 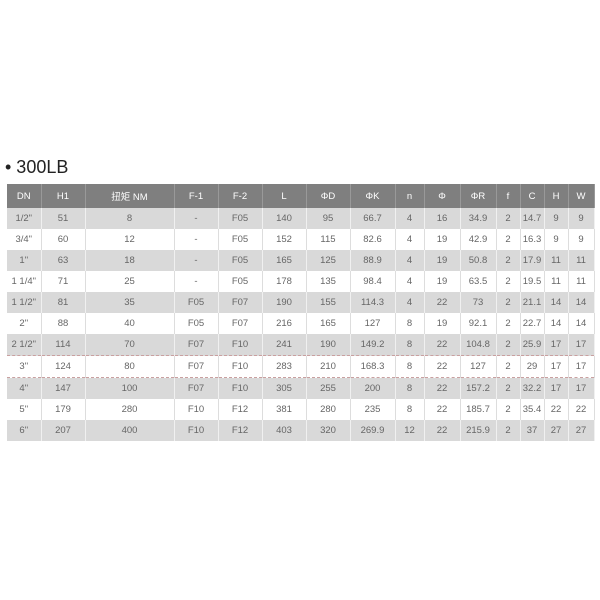 What do you see at coordinates (478, 388) in the screenshot?
I see `table-cell: 157.2` at bounding box center [478, 388].